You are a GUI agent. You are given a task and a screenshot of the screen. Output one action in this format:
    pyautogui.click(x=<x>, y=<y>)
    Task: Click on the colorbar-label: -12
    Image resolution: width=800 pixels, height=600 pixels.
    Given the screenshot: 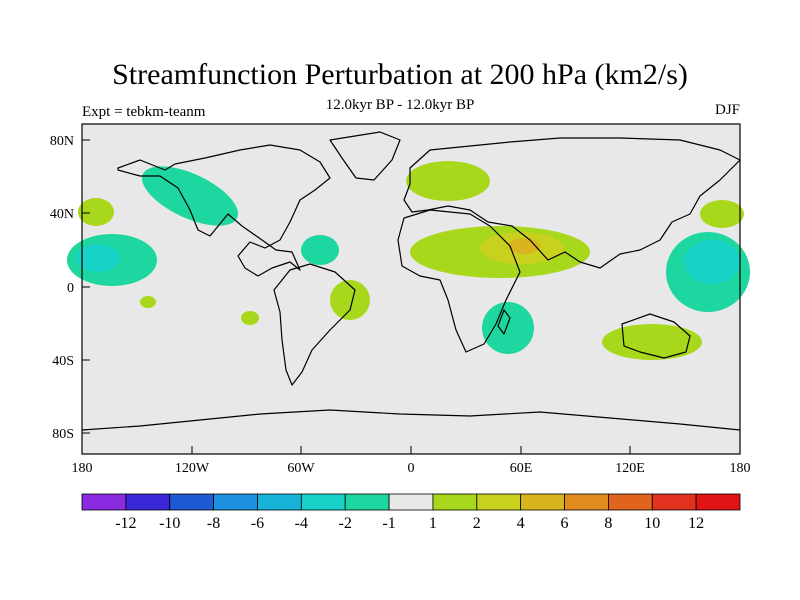 What is the action you would take?
    pyautogui.click(x=125, y=523)
    